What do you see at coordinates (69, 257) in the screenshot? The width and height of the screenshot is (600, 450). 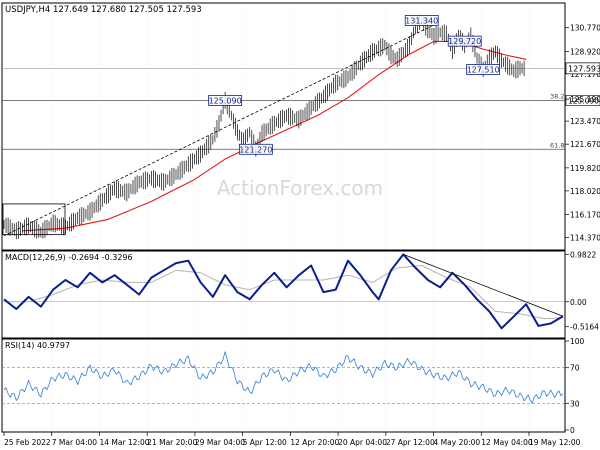 I see `macd-title: MACD(12,26,9) -0.2694 -0.3296` at bounding box center [69, 257].